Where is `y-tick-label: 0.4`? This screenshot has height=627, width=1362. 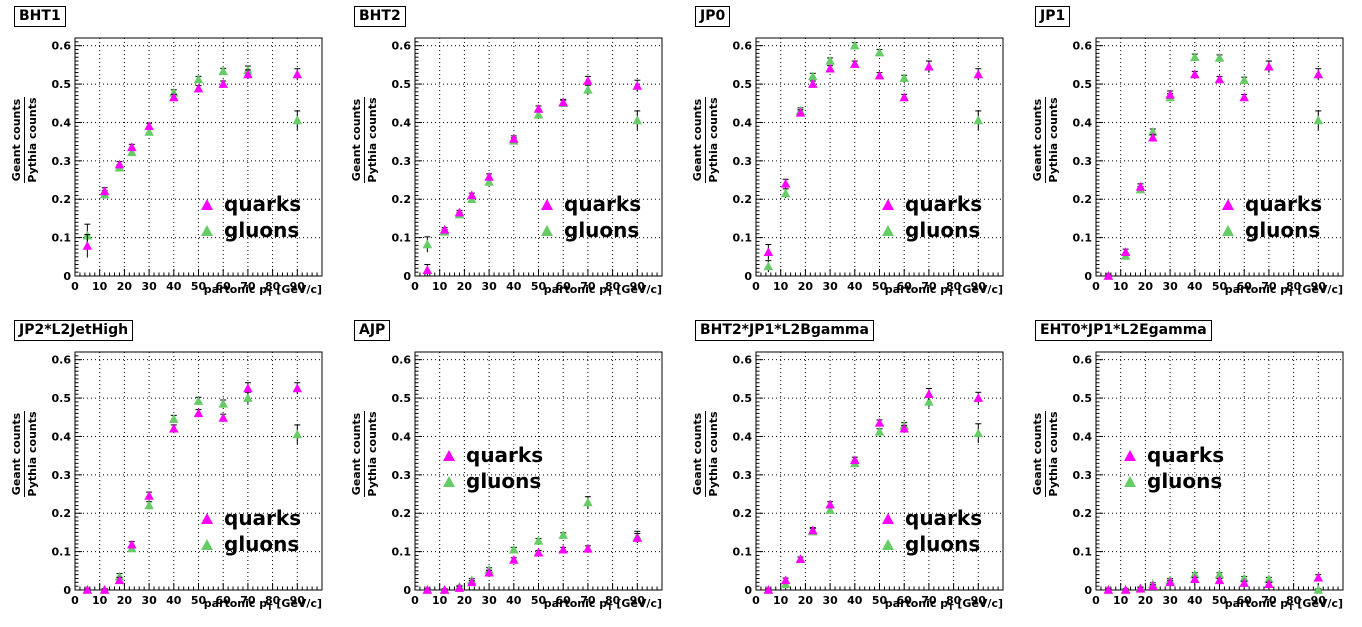
y-tick-label: 0.4 is located at coordinates (743, 122).